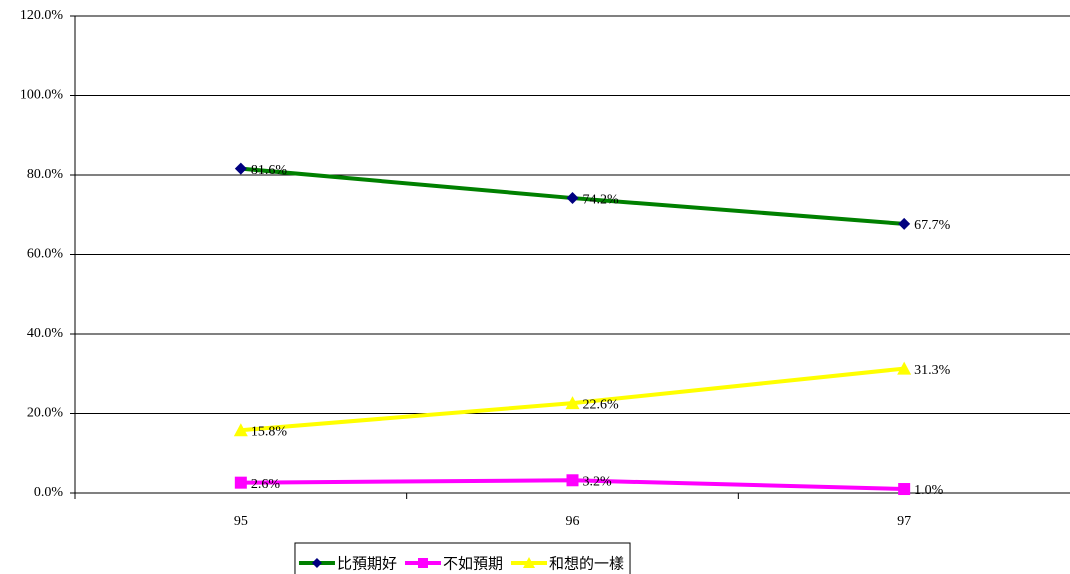 The width and height of the screenshot is (1070, 574). I want to click on x-tick-label: 95, so click(241, 521).